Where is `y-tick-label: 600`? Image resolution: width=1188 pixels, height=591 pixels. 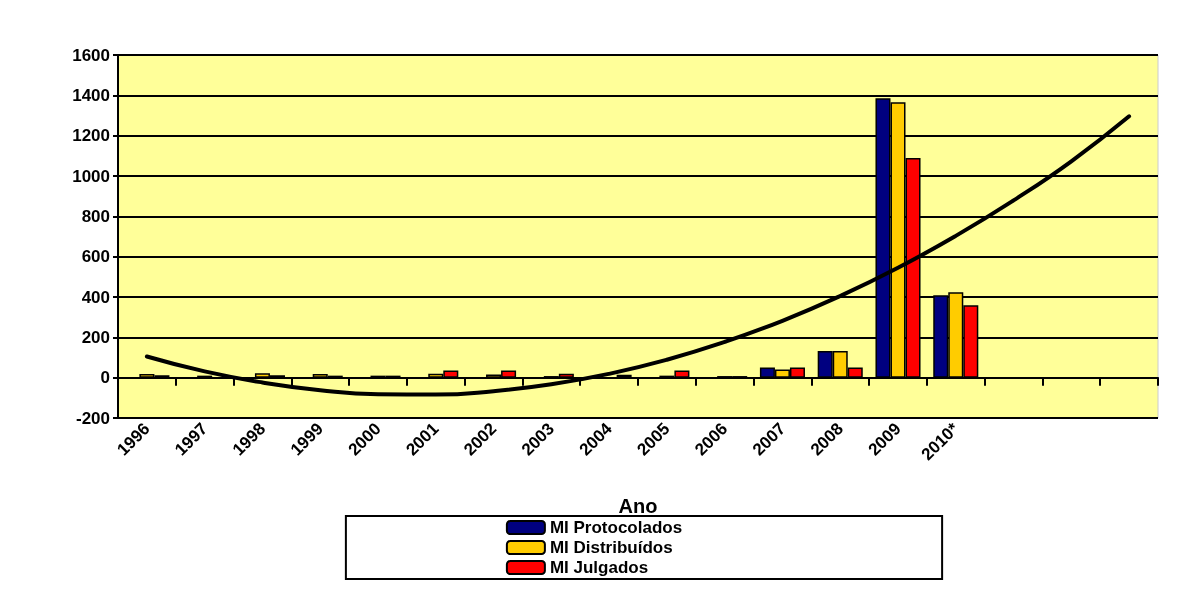 y-tick-label: 600 is located at coordinates (95, 257).